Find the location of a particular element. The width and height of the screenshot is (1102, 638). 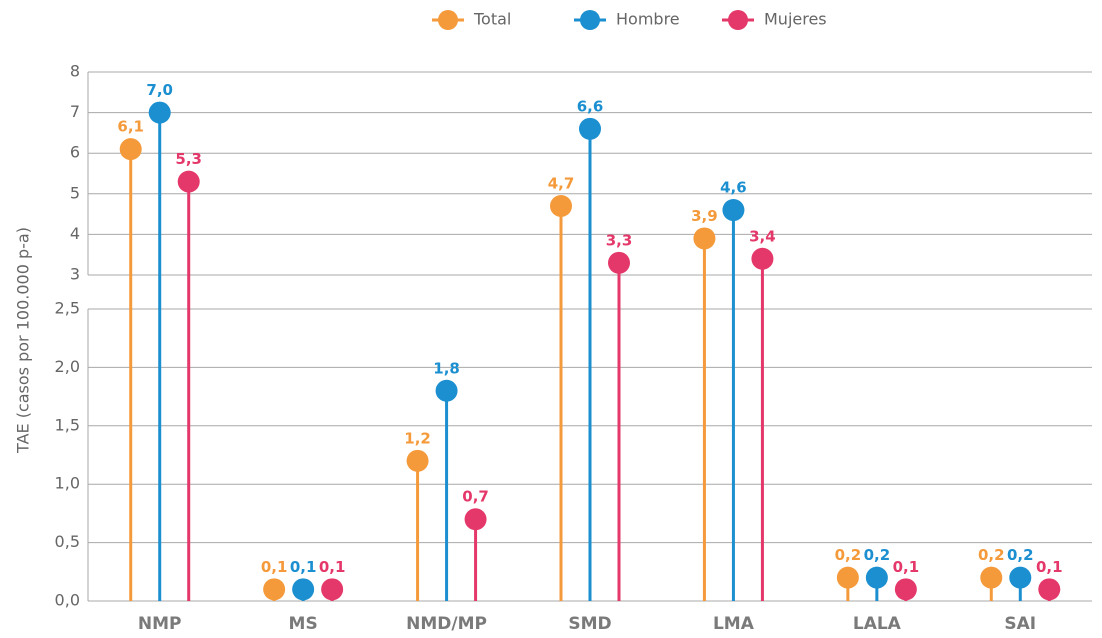

value-label: 3,9 is located at coordinates (704, 216).